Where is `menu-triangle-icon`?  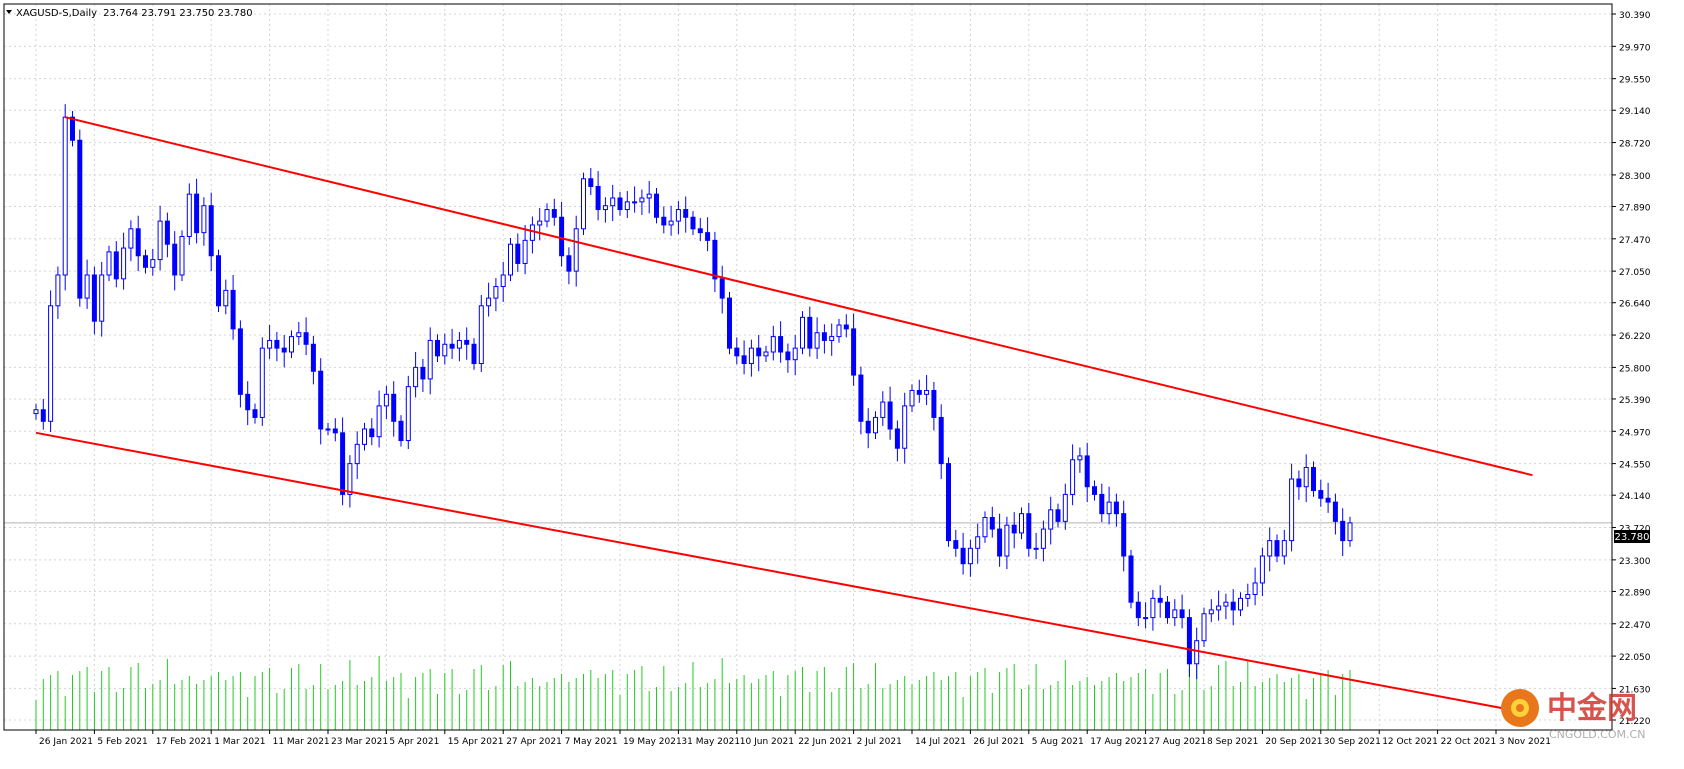 menu-triangle-icon is located at coordinates (9, 12).